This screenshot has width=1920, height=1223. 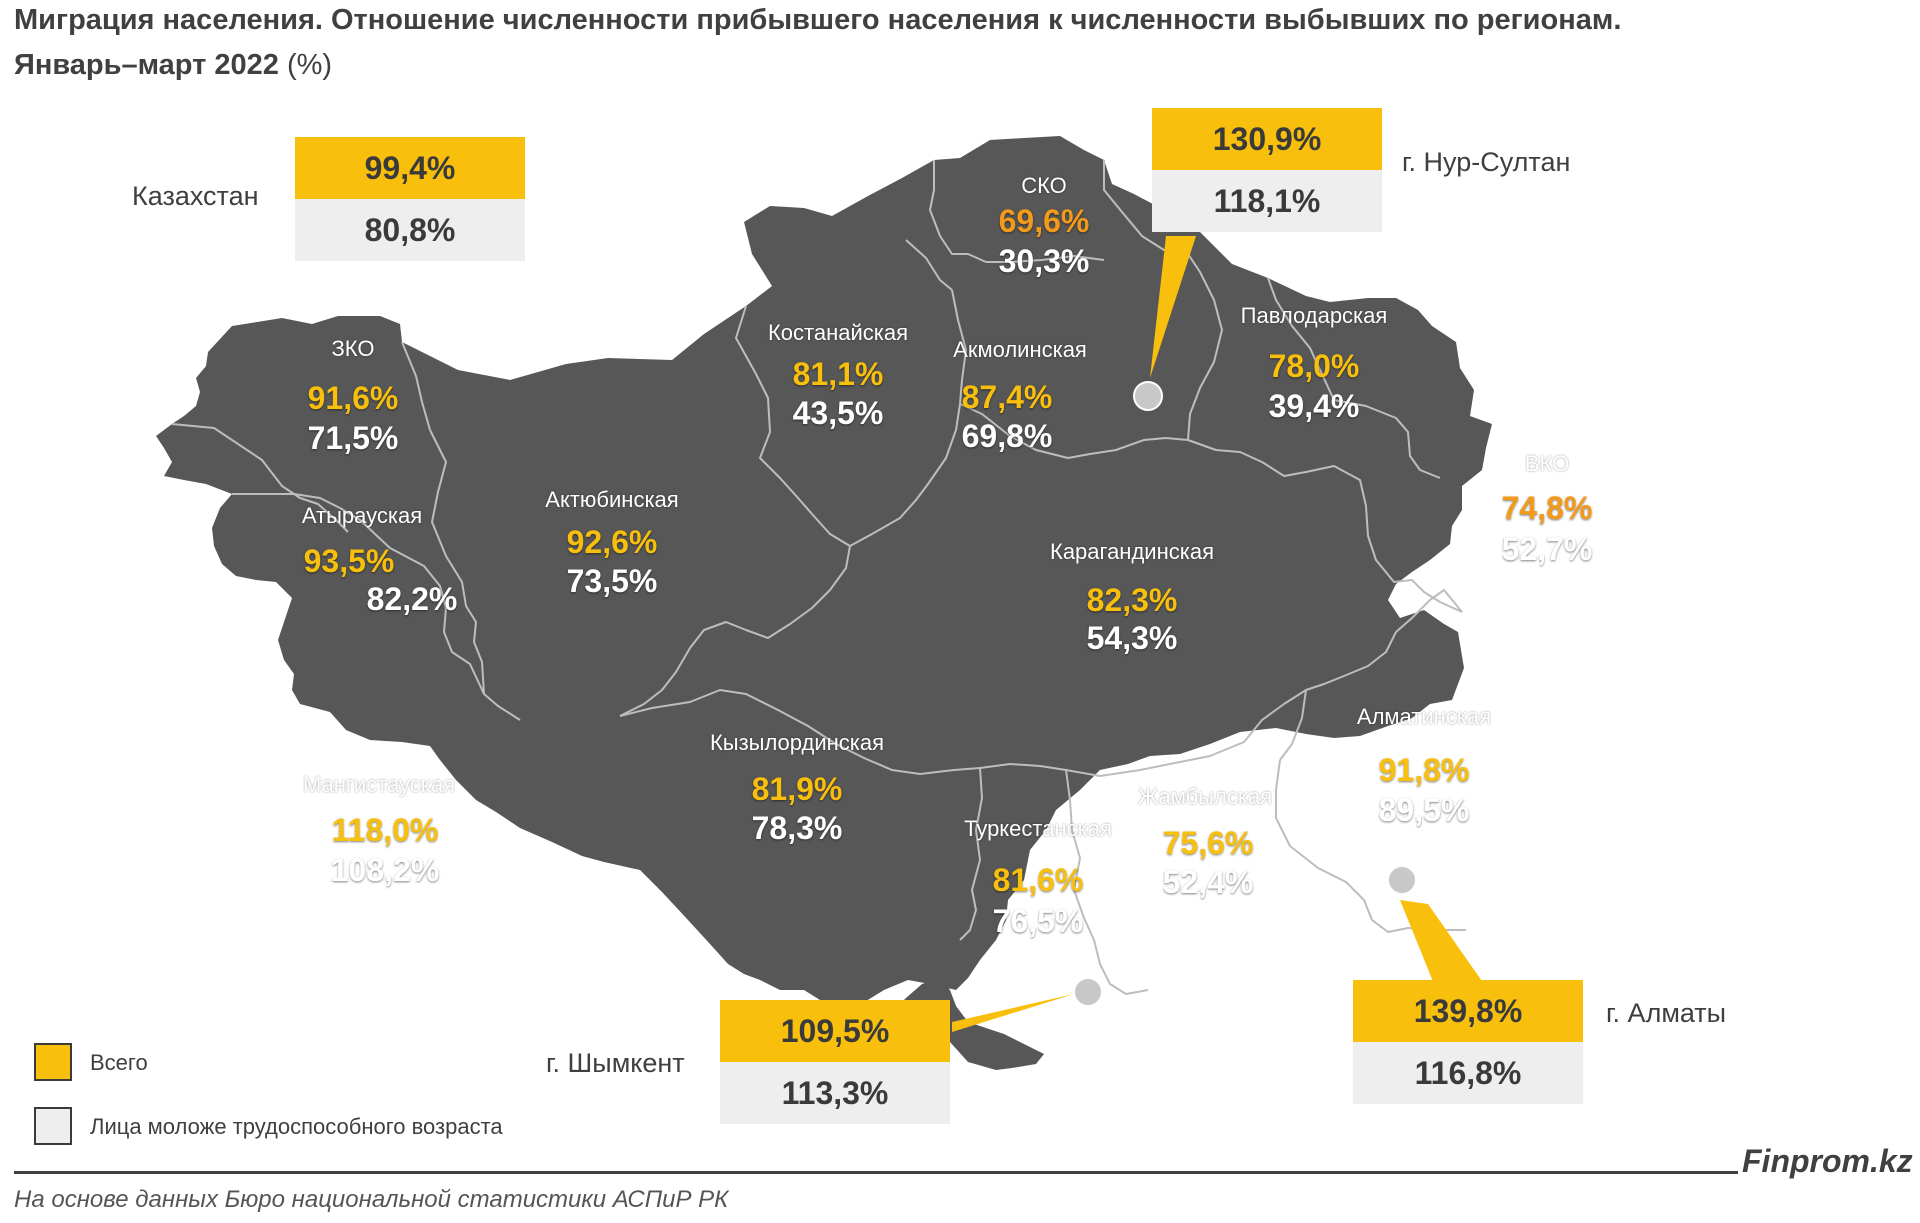 I want to click on region-name: СКО, so click(x=1044, y=185).